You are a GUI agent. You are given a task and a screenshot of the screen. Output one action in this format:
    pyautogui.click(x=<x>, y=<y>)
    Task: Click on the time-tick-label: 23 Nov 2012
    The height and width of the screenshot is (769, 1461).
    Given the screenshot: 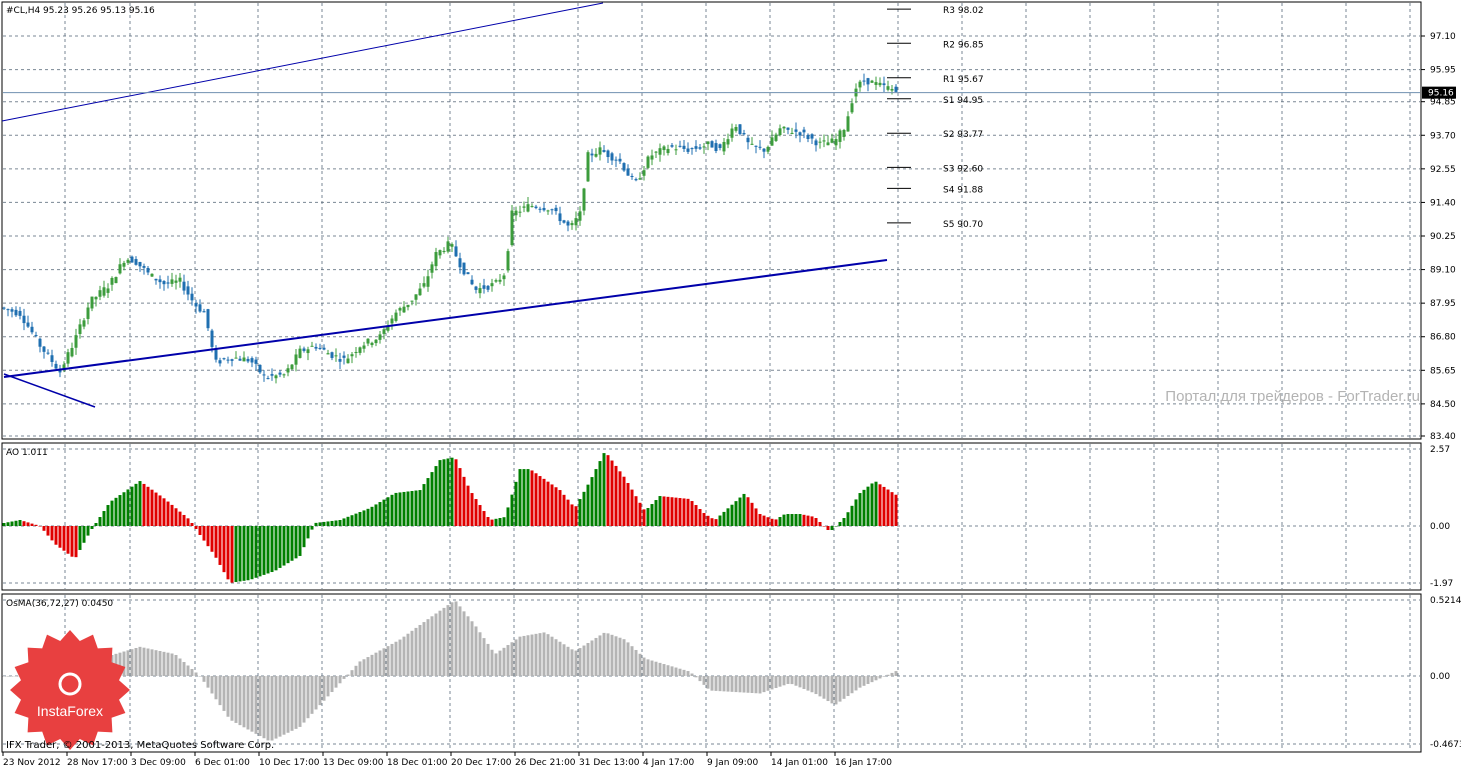 What is the action you would take?
    pyautogui.click(x=32, y=763)
    